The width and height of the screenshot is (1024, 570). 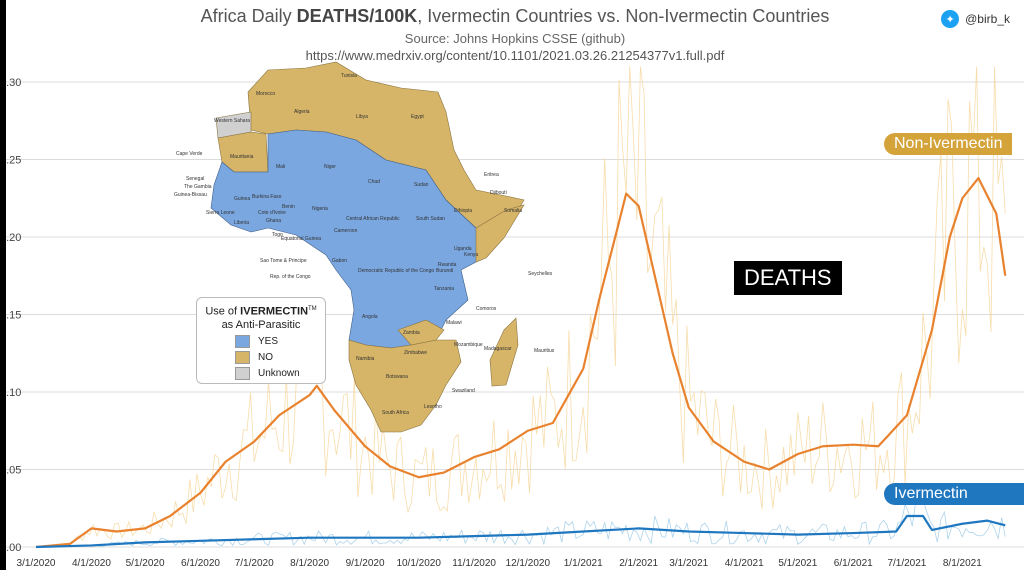 What do you see at coordinates (415, 353) in the screenshot?
I see `map-label: Zimbabwe` at bounding box center [415, 353].